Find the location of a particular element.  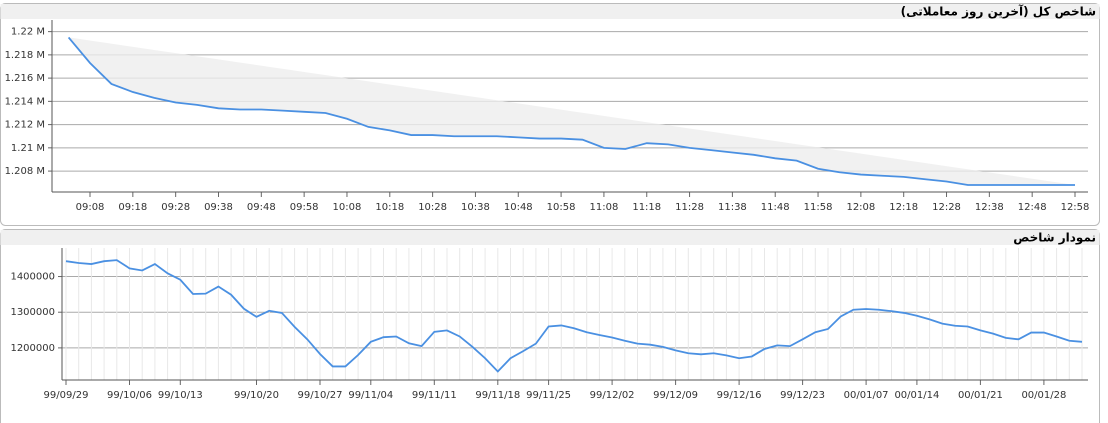

y-tick-label: 1.21 M is located at coordinates (28, 148).